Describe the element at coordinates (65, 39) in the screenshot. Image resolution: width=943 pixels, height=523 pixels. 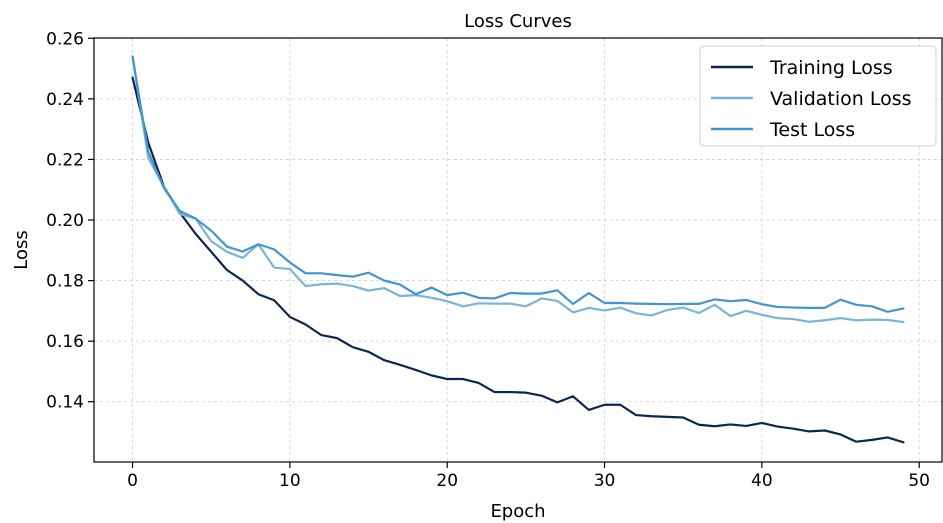
I see `y-tick-label: 0.26` at that location.